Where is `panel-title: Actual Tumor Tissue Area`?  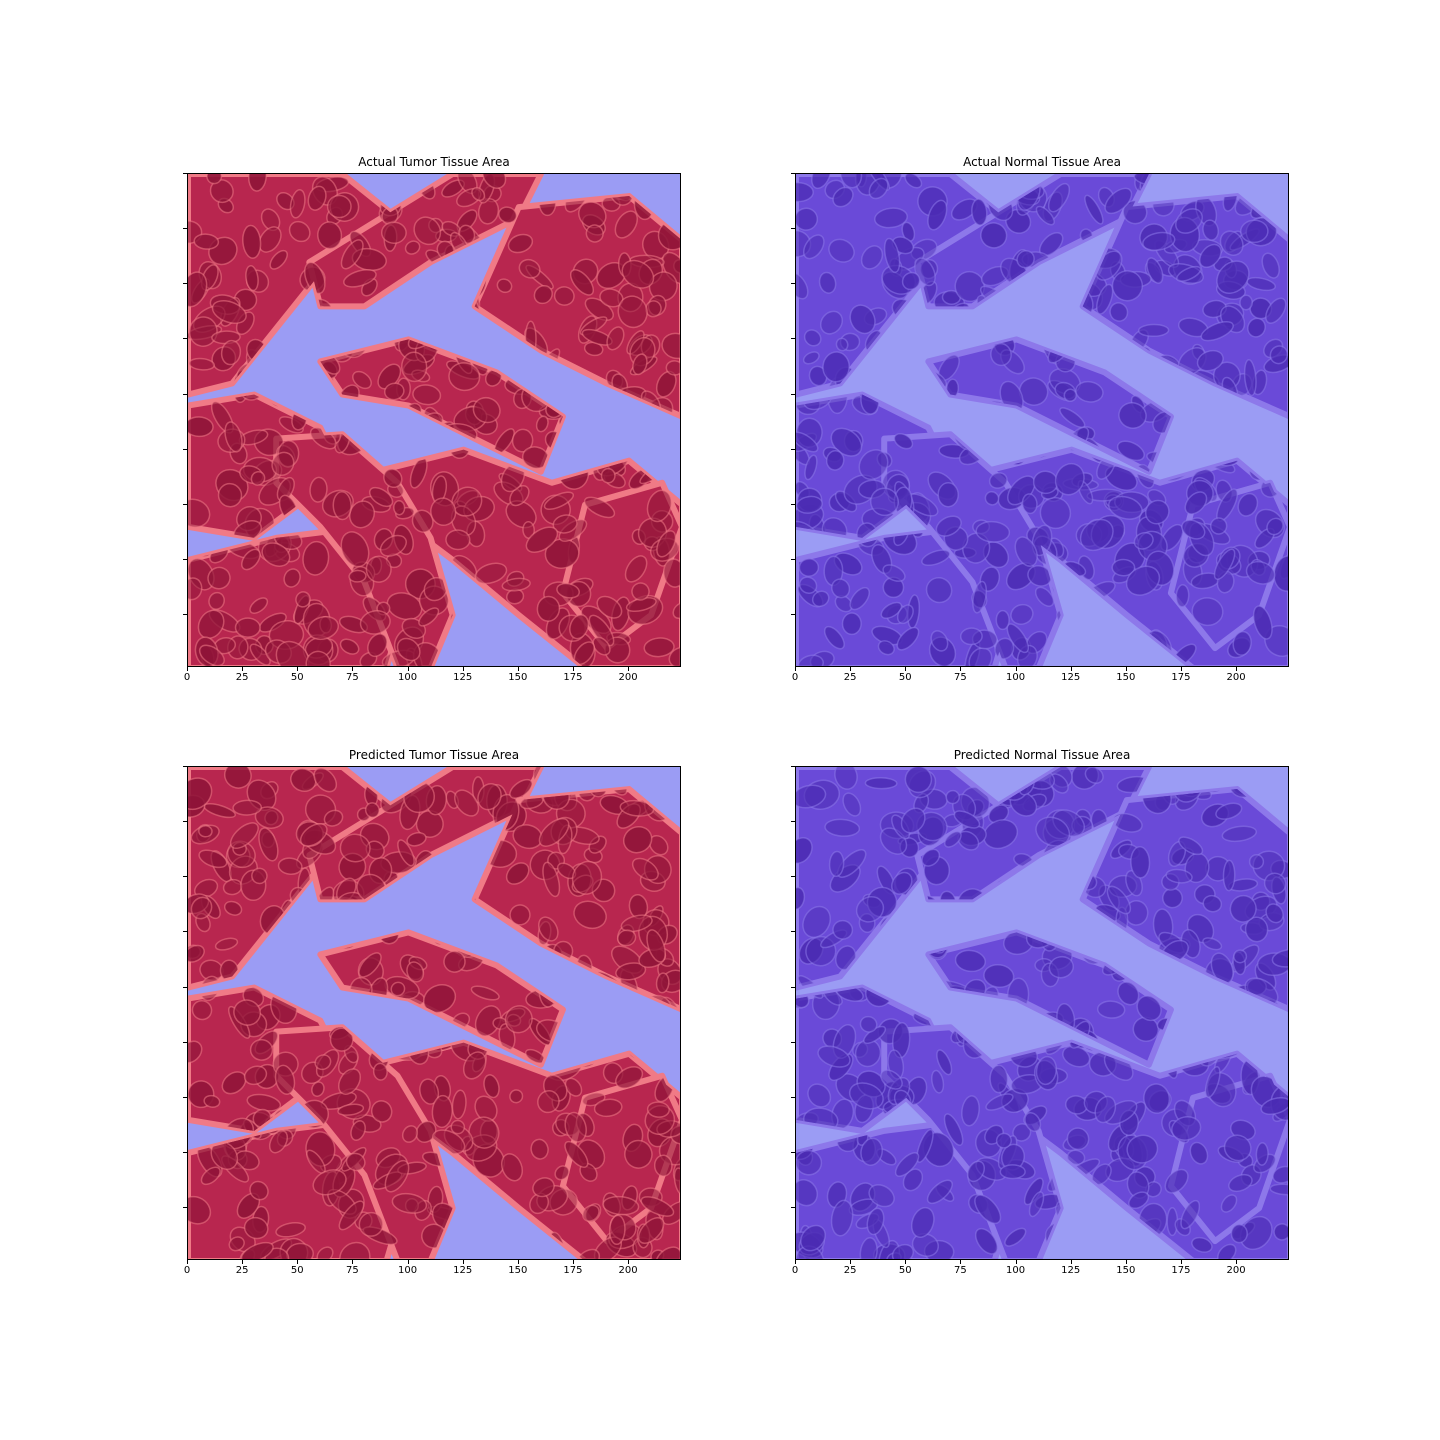
panel-title: Actual Tumor Tissue Area is located at coordinates (434, 162).